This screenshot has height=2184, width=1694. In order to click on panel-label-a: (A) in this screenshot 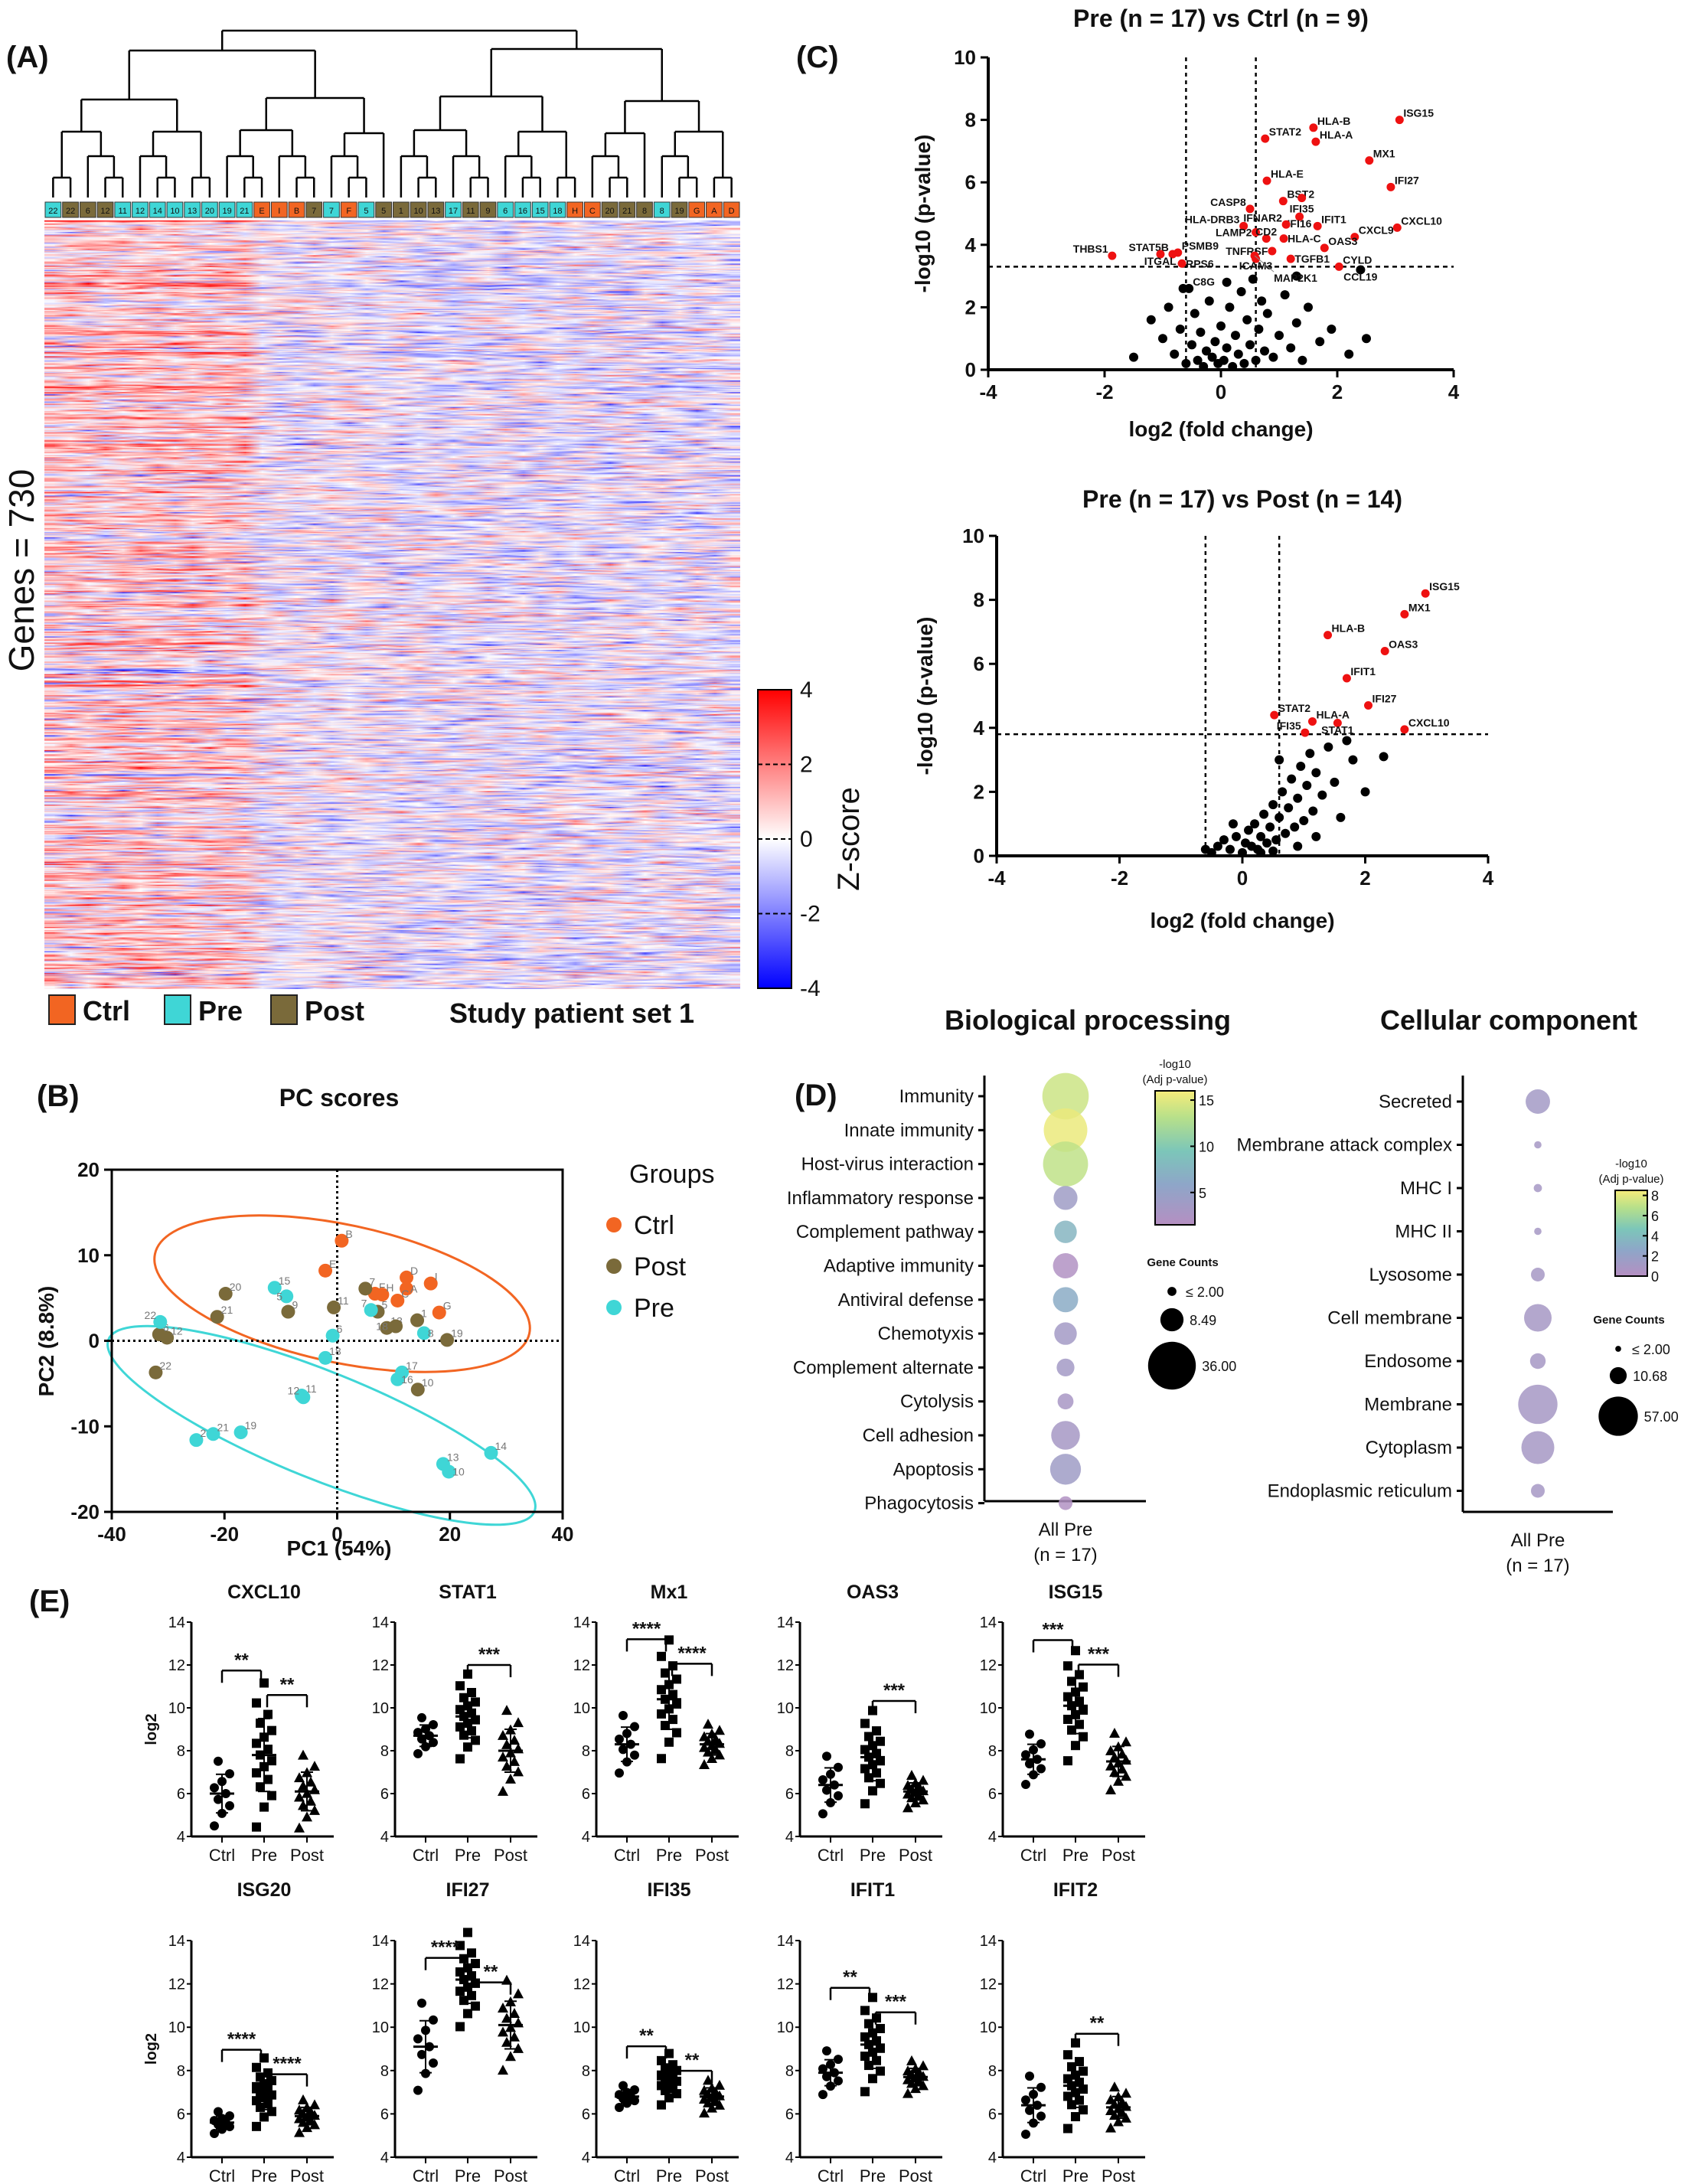, I will do `click(27, 57)`.